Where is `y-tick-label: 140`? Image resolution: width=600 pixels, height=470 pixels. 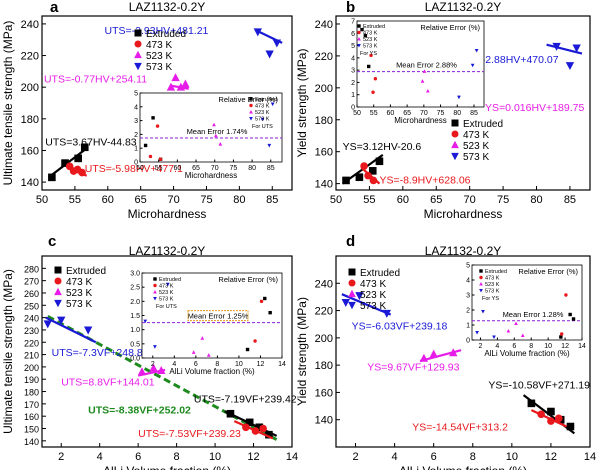
y-tick-label: 140 is located at coordinates (30, 183).